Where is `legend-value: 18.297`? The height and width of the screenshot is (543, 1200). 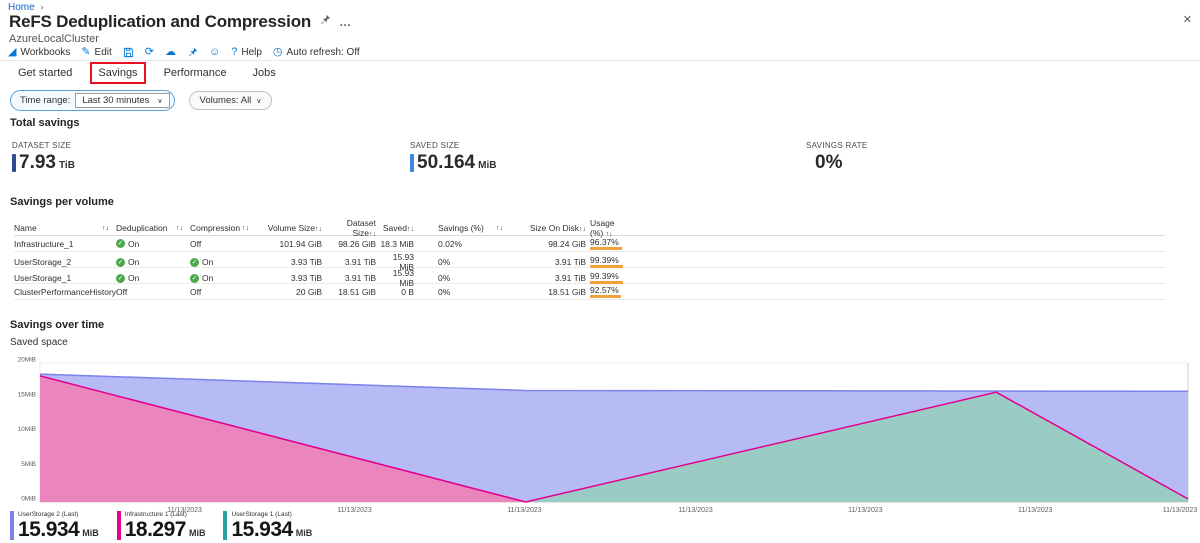 legend-value: 18.297 is located at coordinates (155, 529).